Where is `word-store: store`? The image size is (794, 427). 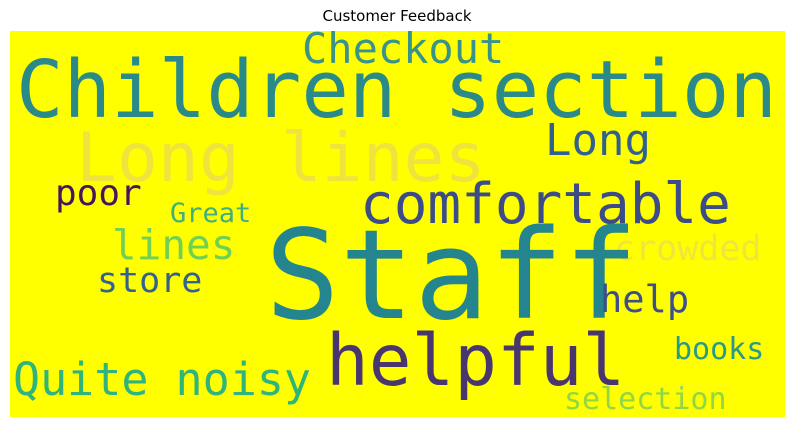 word-store: store is located at coordinates (150, 281).